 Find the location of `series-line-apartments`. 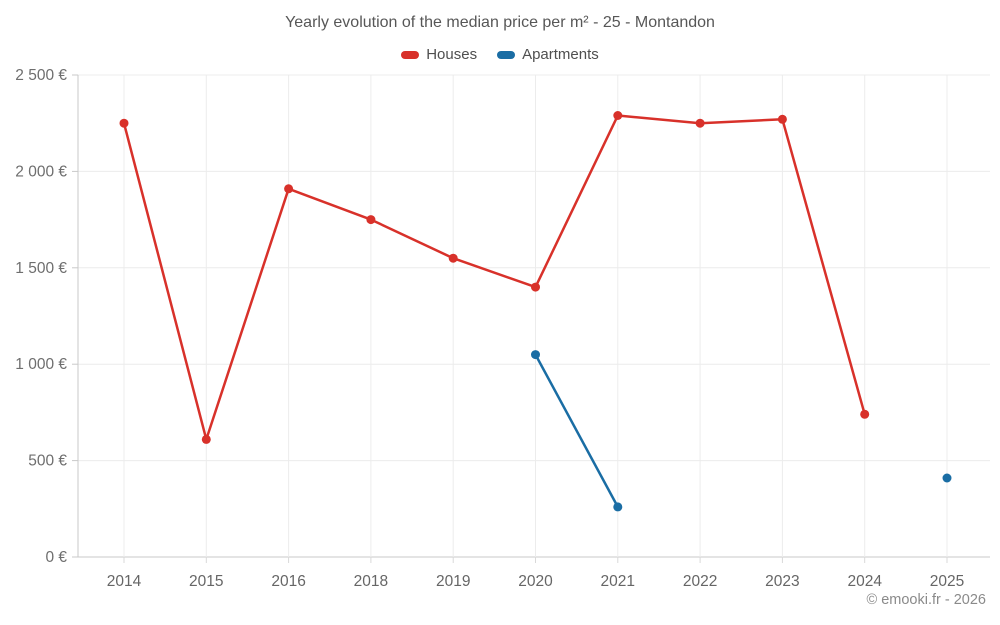

series-line-apartments is located at coordinates (742, 431).